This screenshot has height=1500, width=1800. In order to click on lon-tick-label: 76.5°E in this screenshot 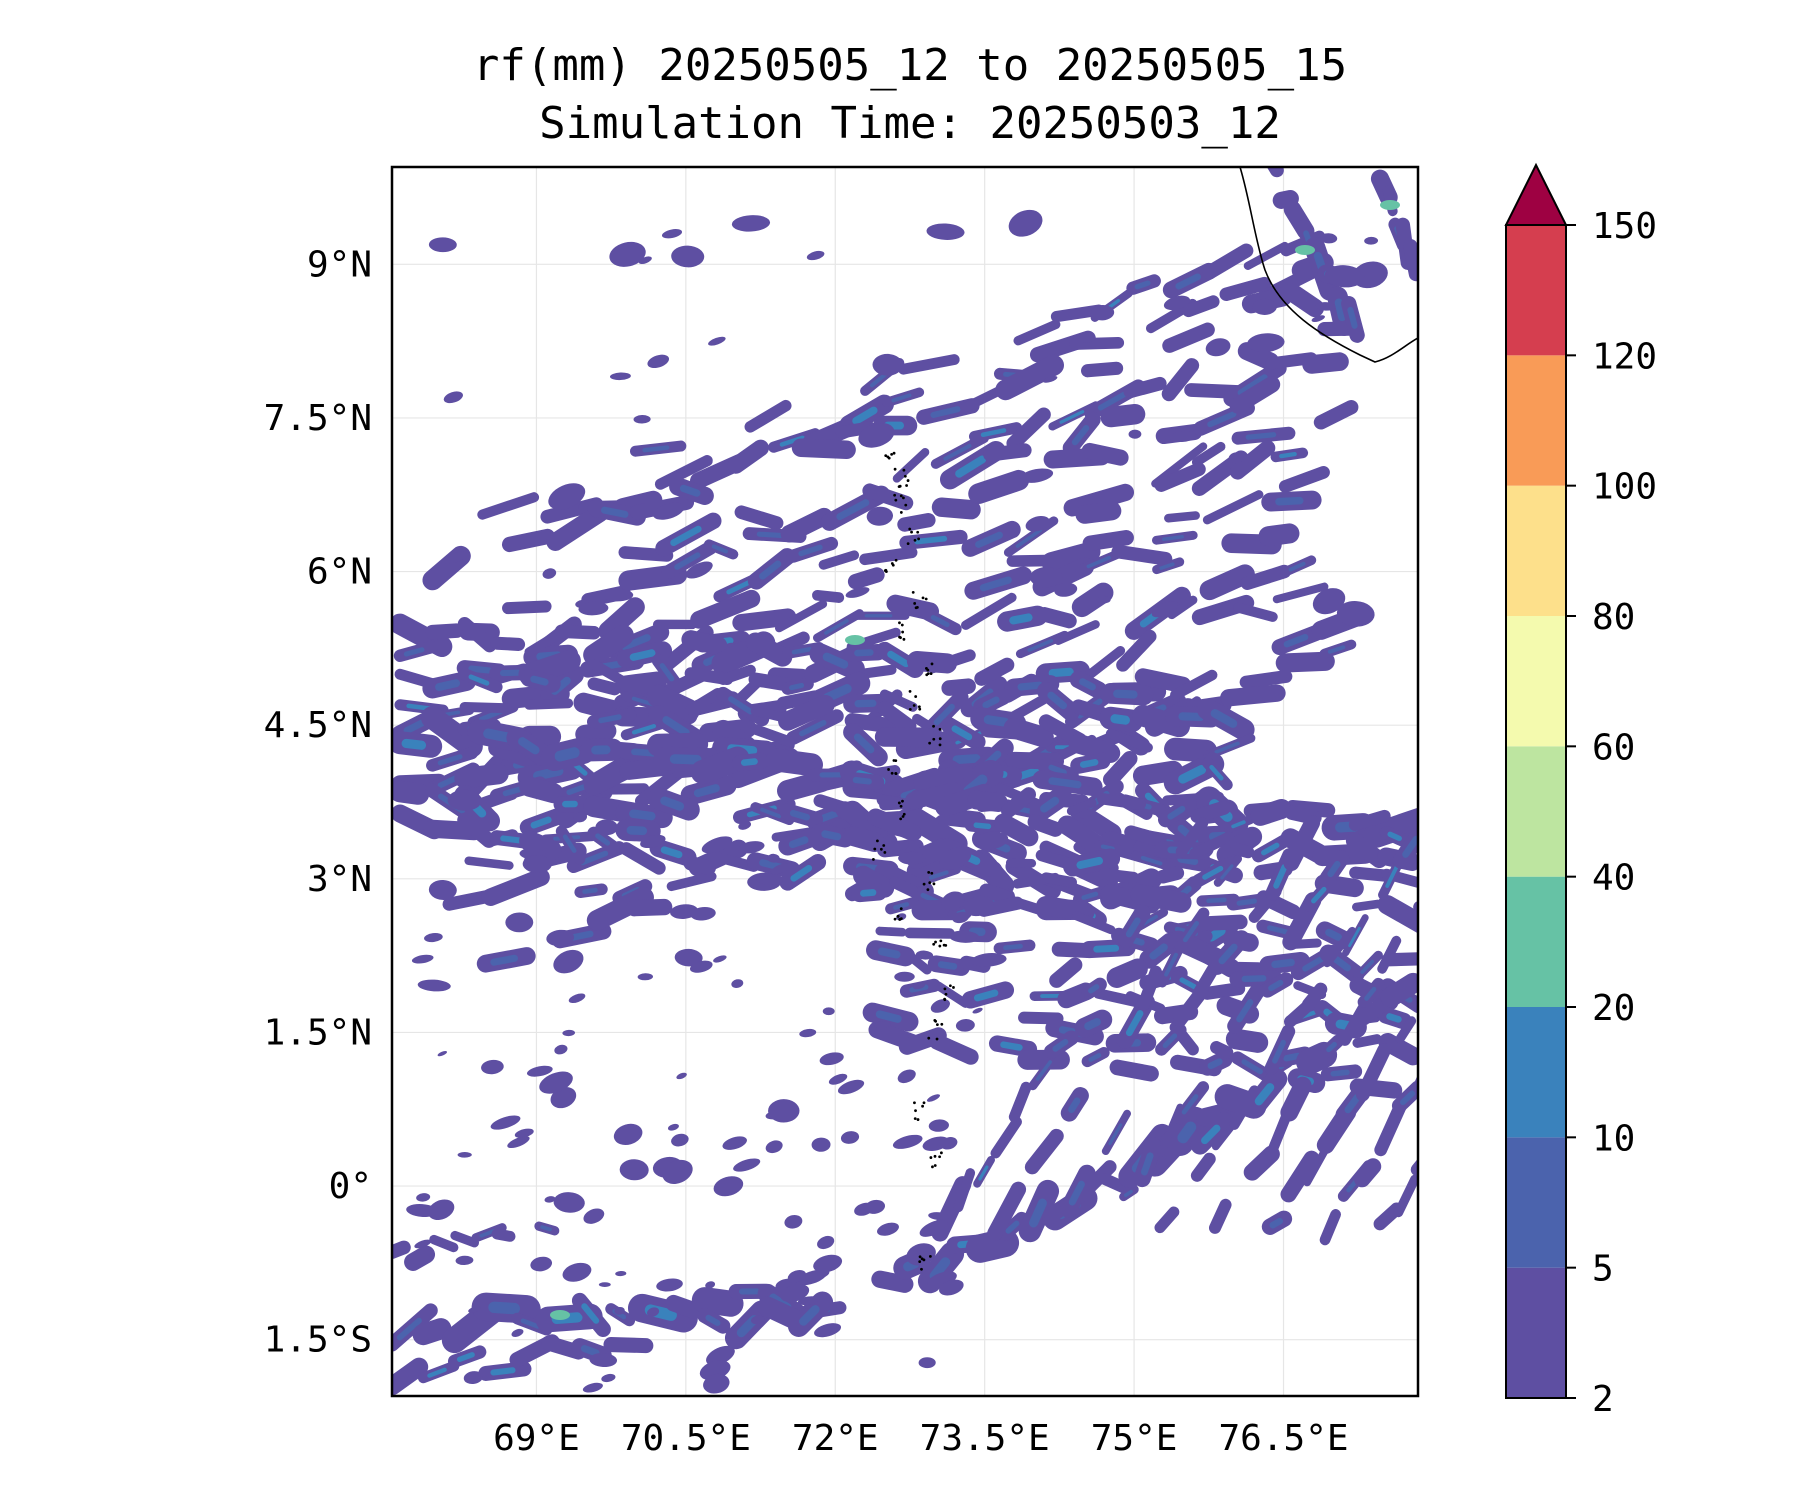, I will do `click(1284, 1438)`.